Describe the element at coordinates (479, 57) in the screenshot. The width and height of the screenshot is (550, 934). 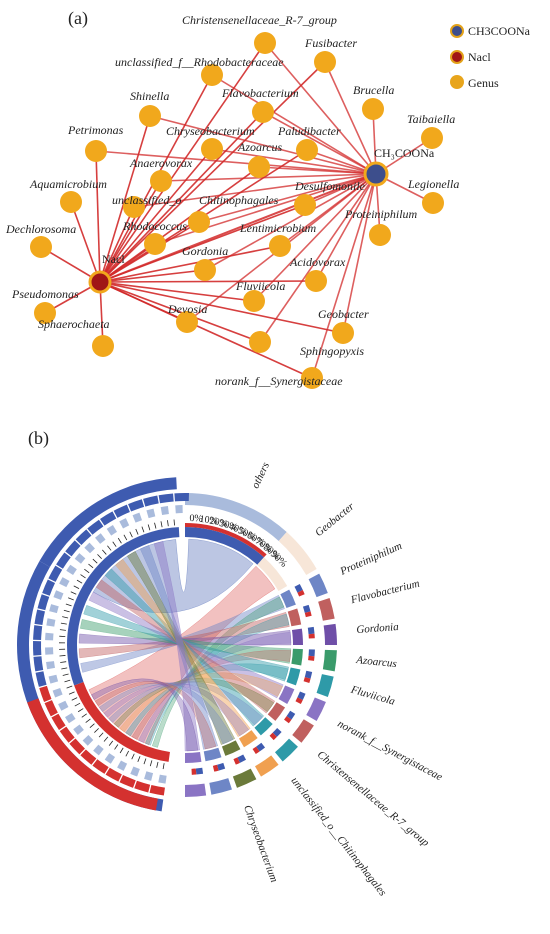
I see `legend-nacl-label: Nacl` at that location.